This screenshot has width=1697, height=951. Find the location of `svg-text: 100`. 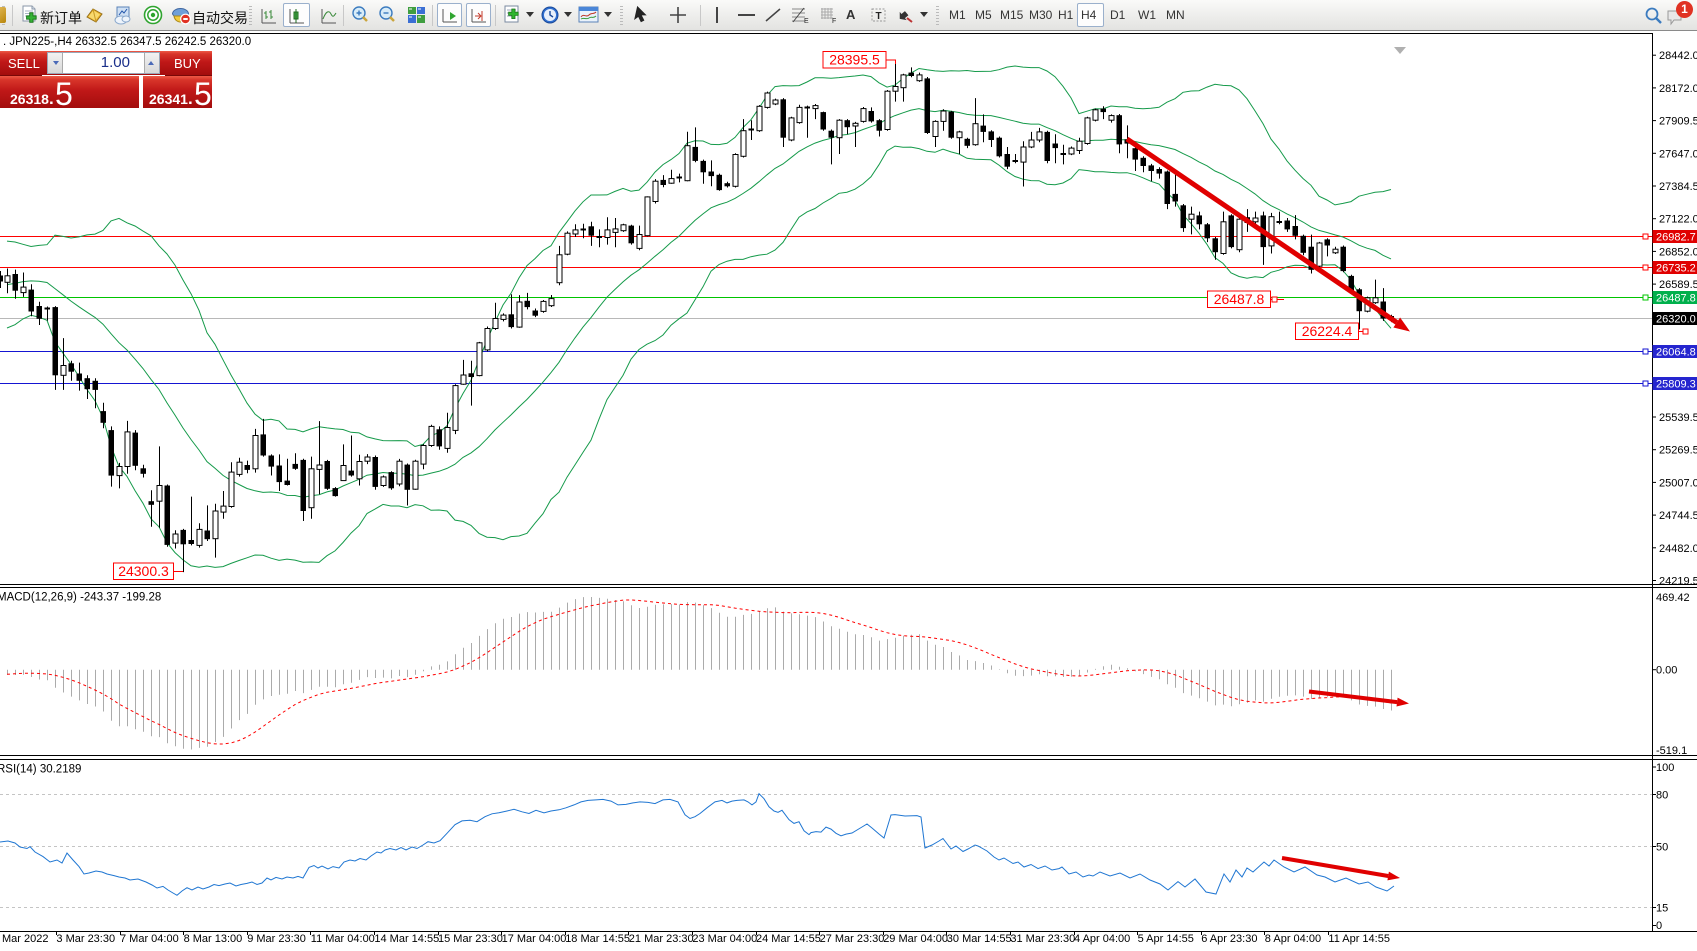

svg-text: 100 is located at coordinates (1665, 768).